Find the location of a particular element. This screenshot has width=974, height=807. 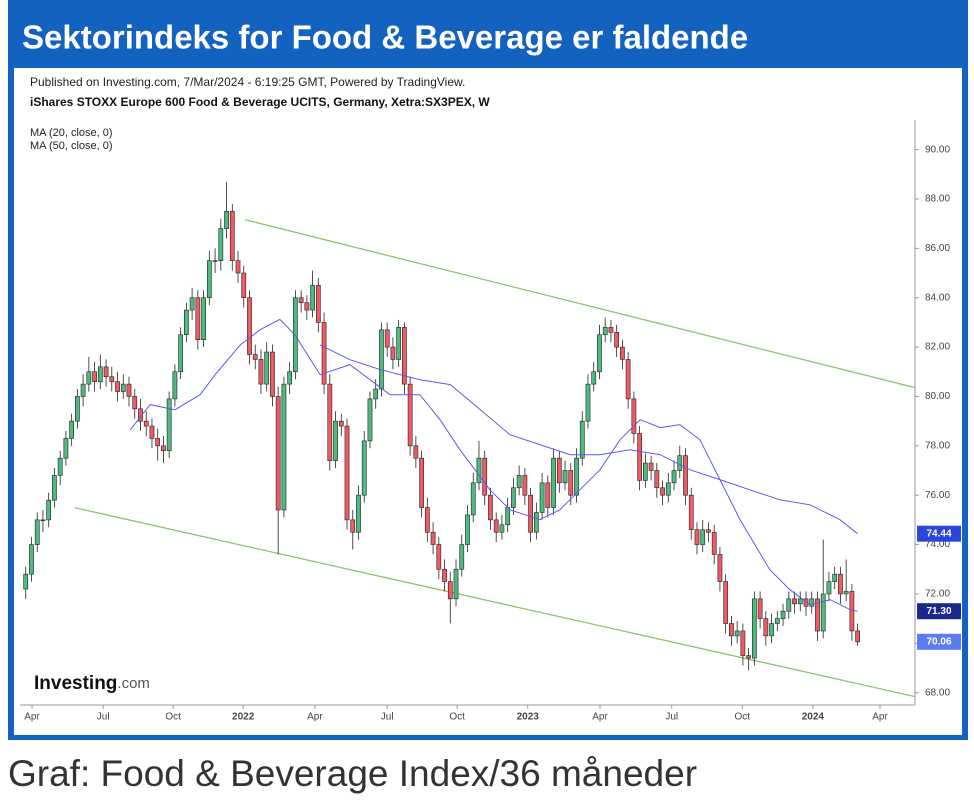

x-tick-label: 2023 is located at coordinates (528, 717).